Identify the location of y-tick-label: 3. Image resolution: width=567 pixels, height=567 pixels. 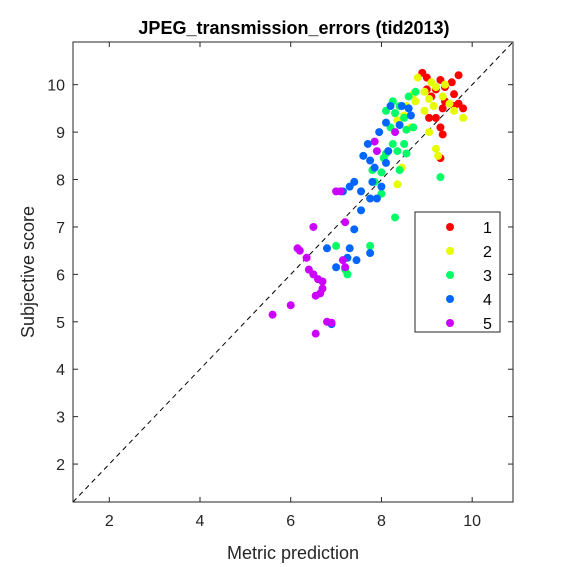
(60, 418).